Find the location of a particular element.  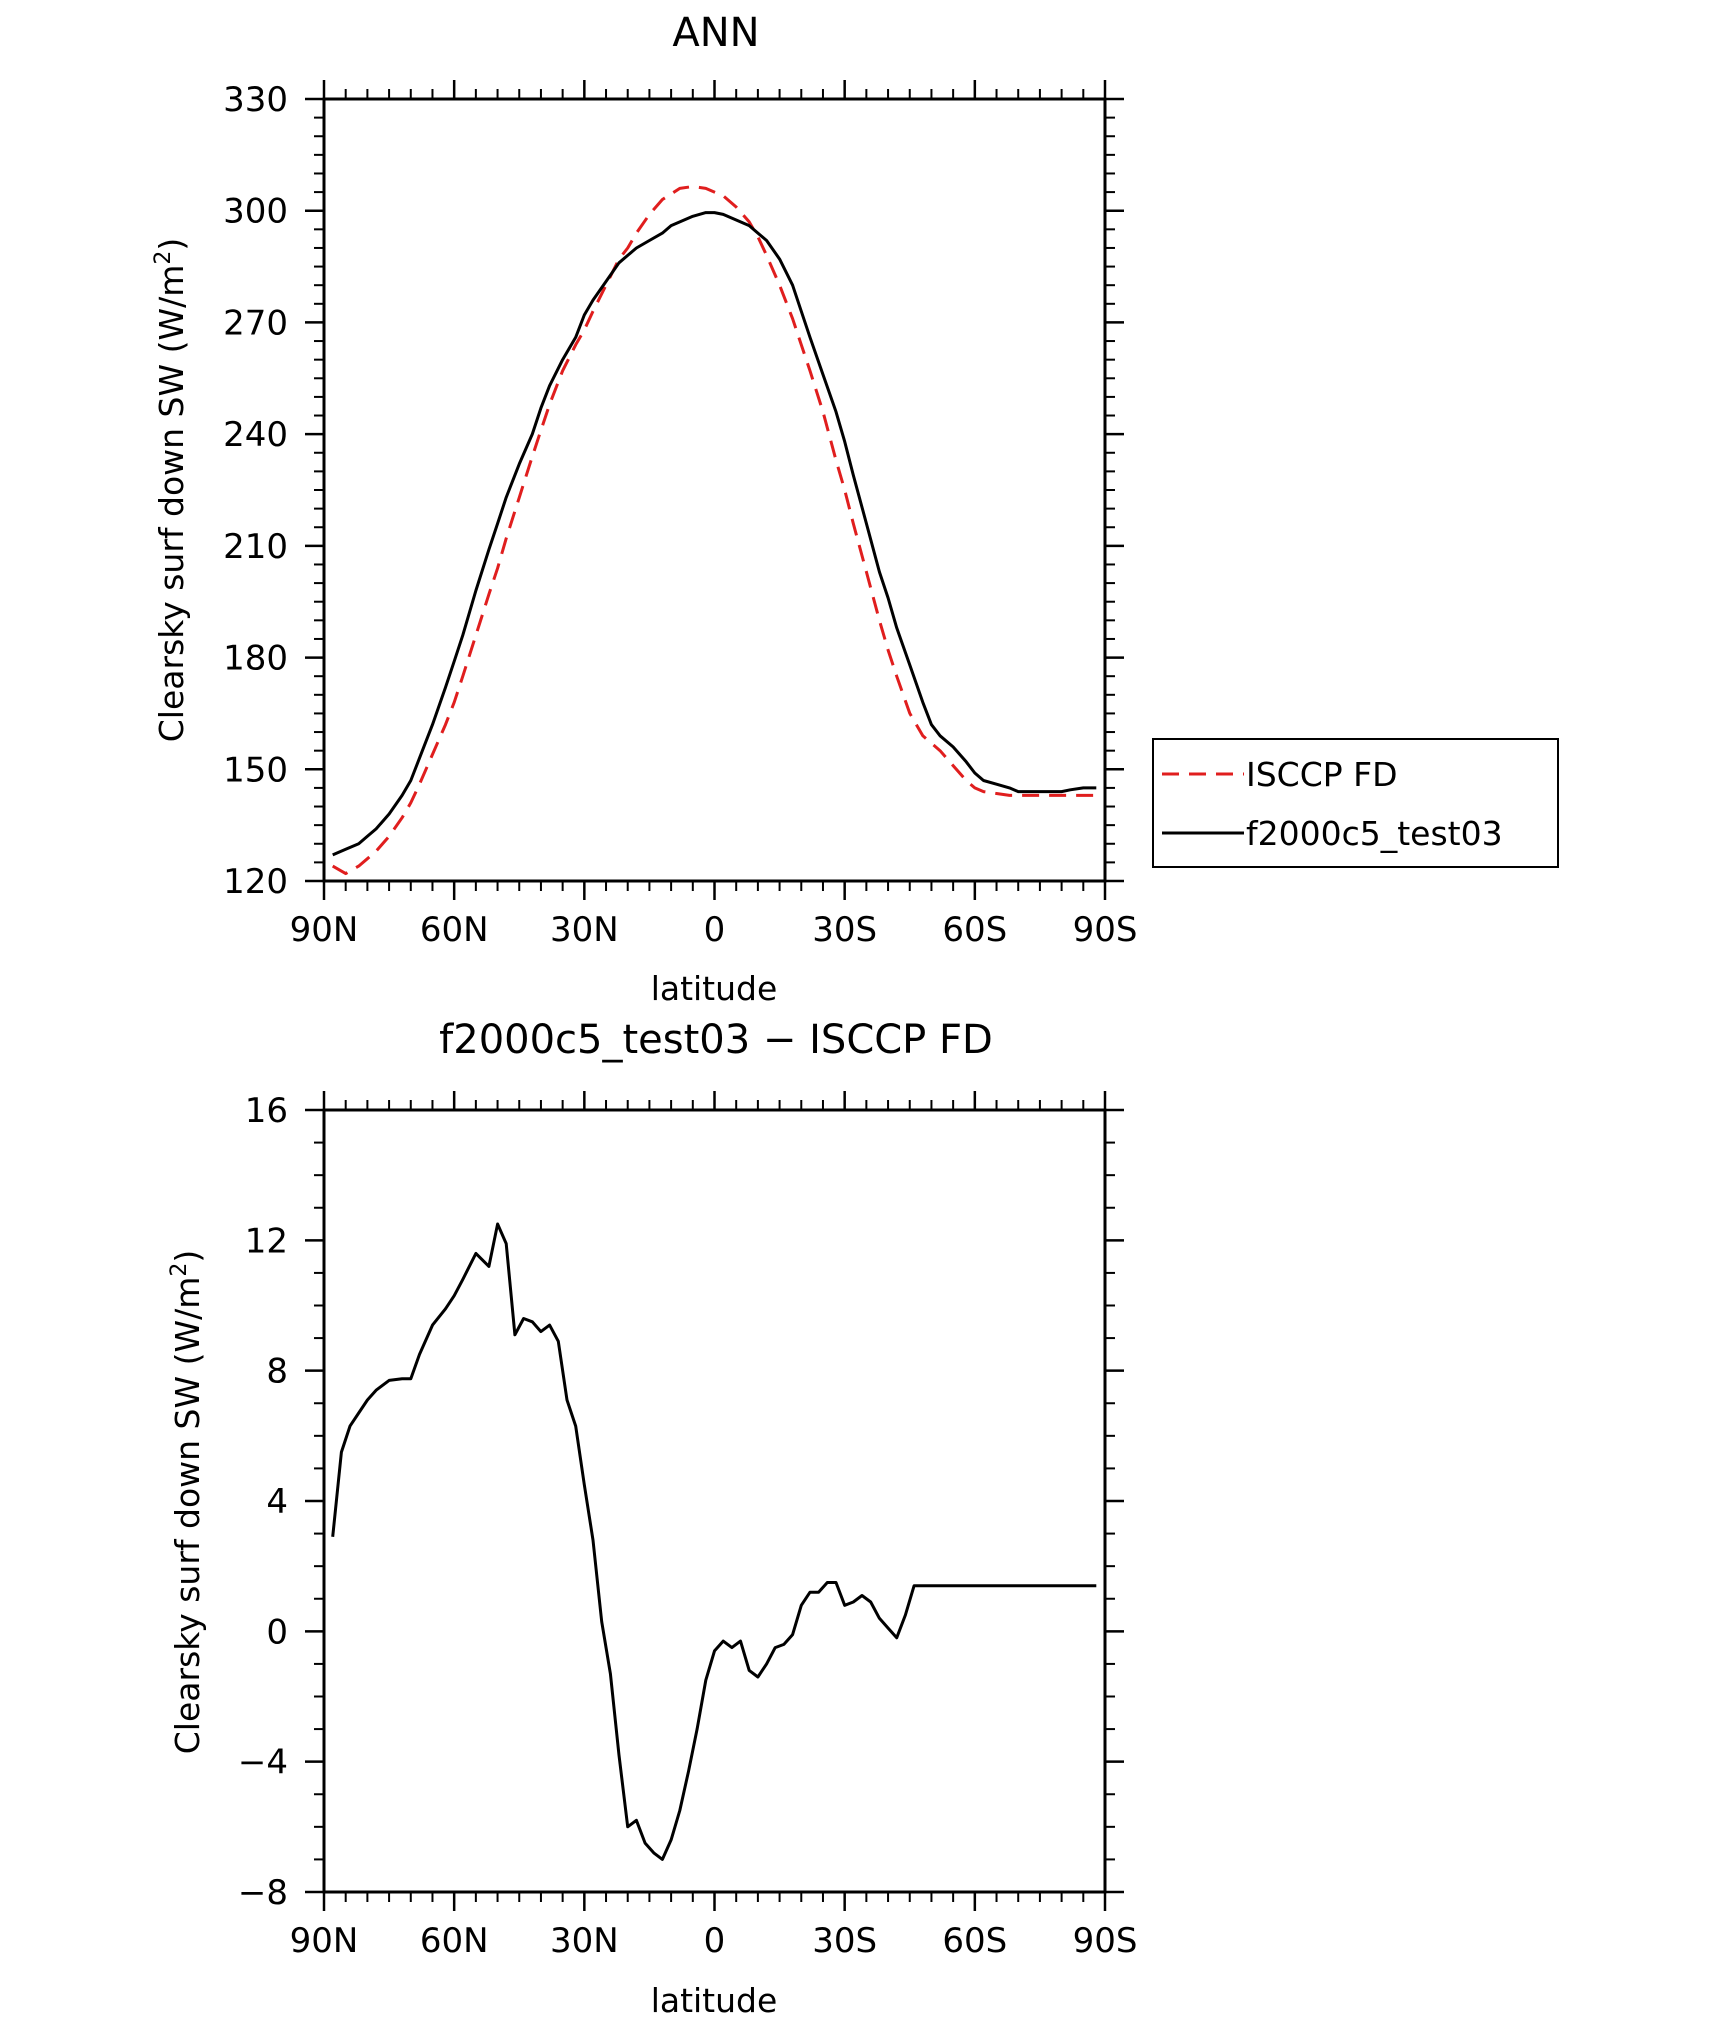

y-tick-label: 330 is located at coordinates (255, 100).